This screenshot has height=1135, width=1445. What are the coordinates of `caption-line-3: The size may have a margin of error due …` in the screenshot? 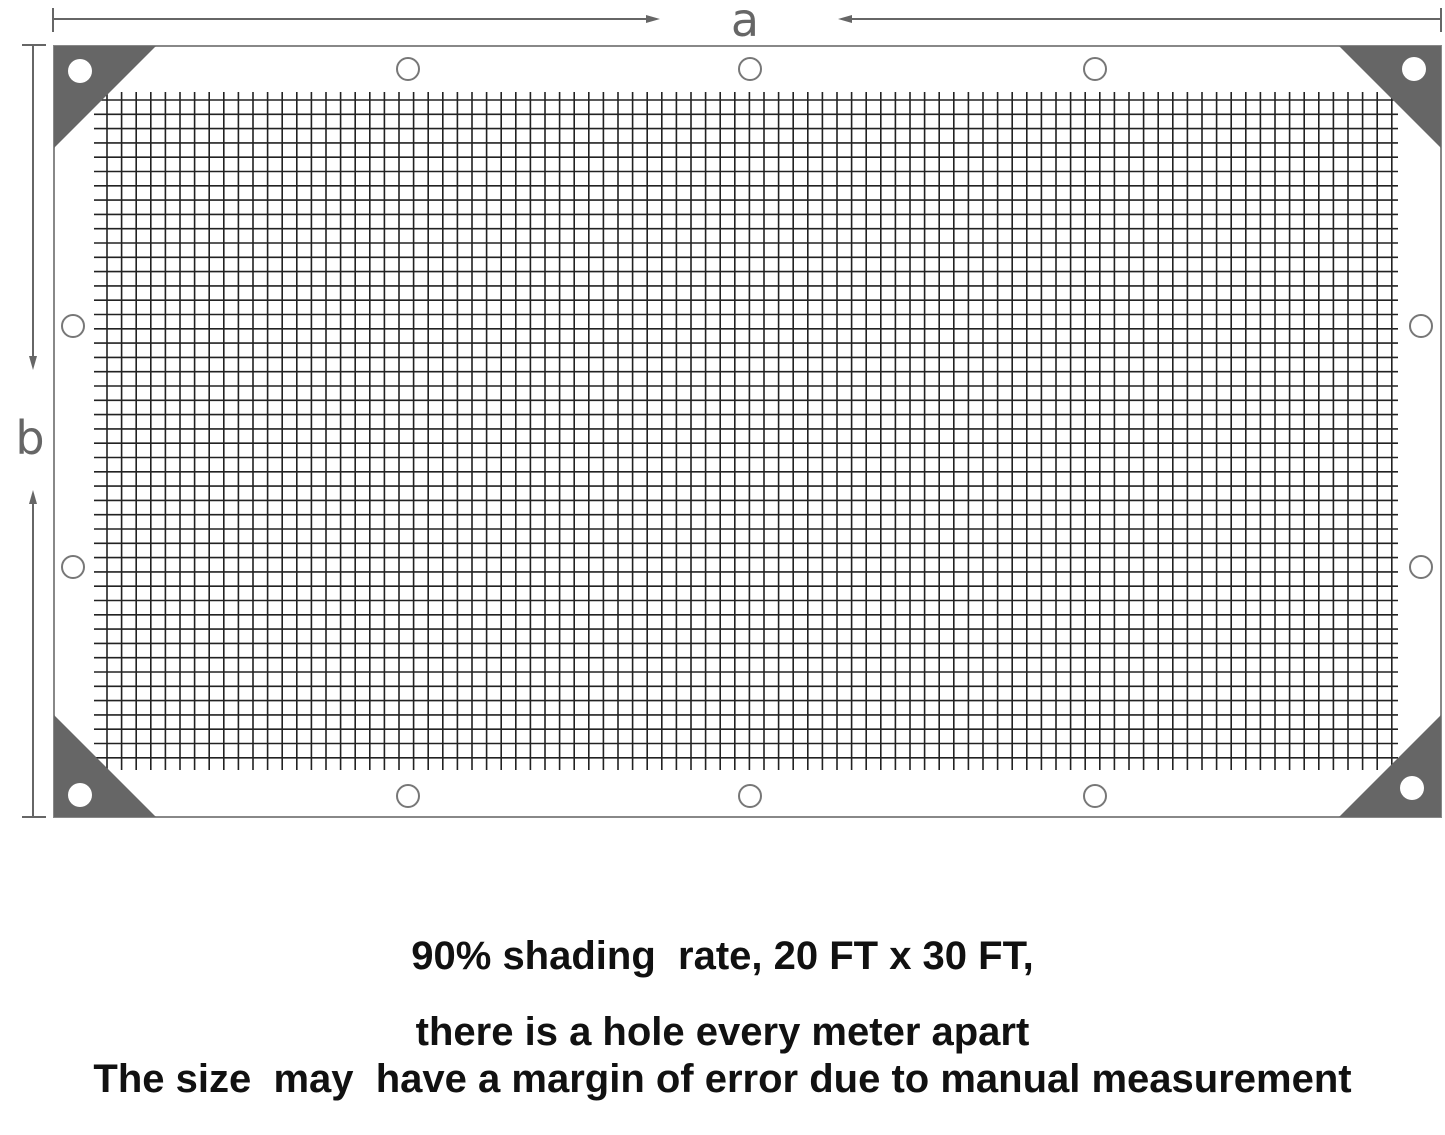 It's located at (722, 1079).